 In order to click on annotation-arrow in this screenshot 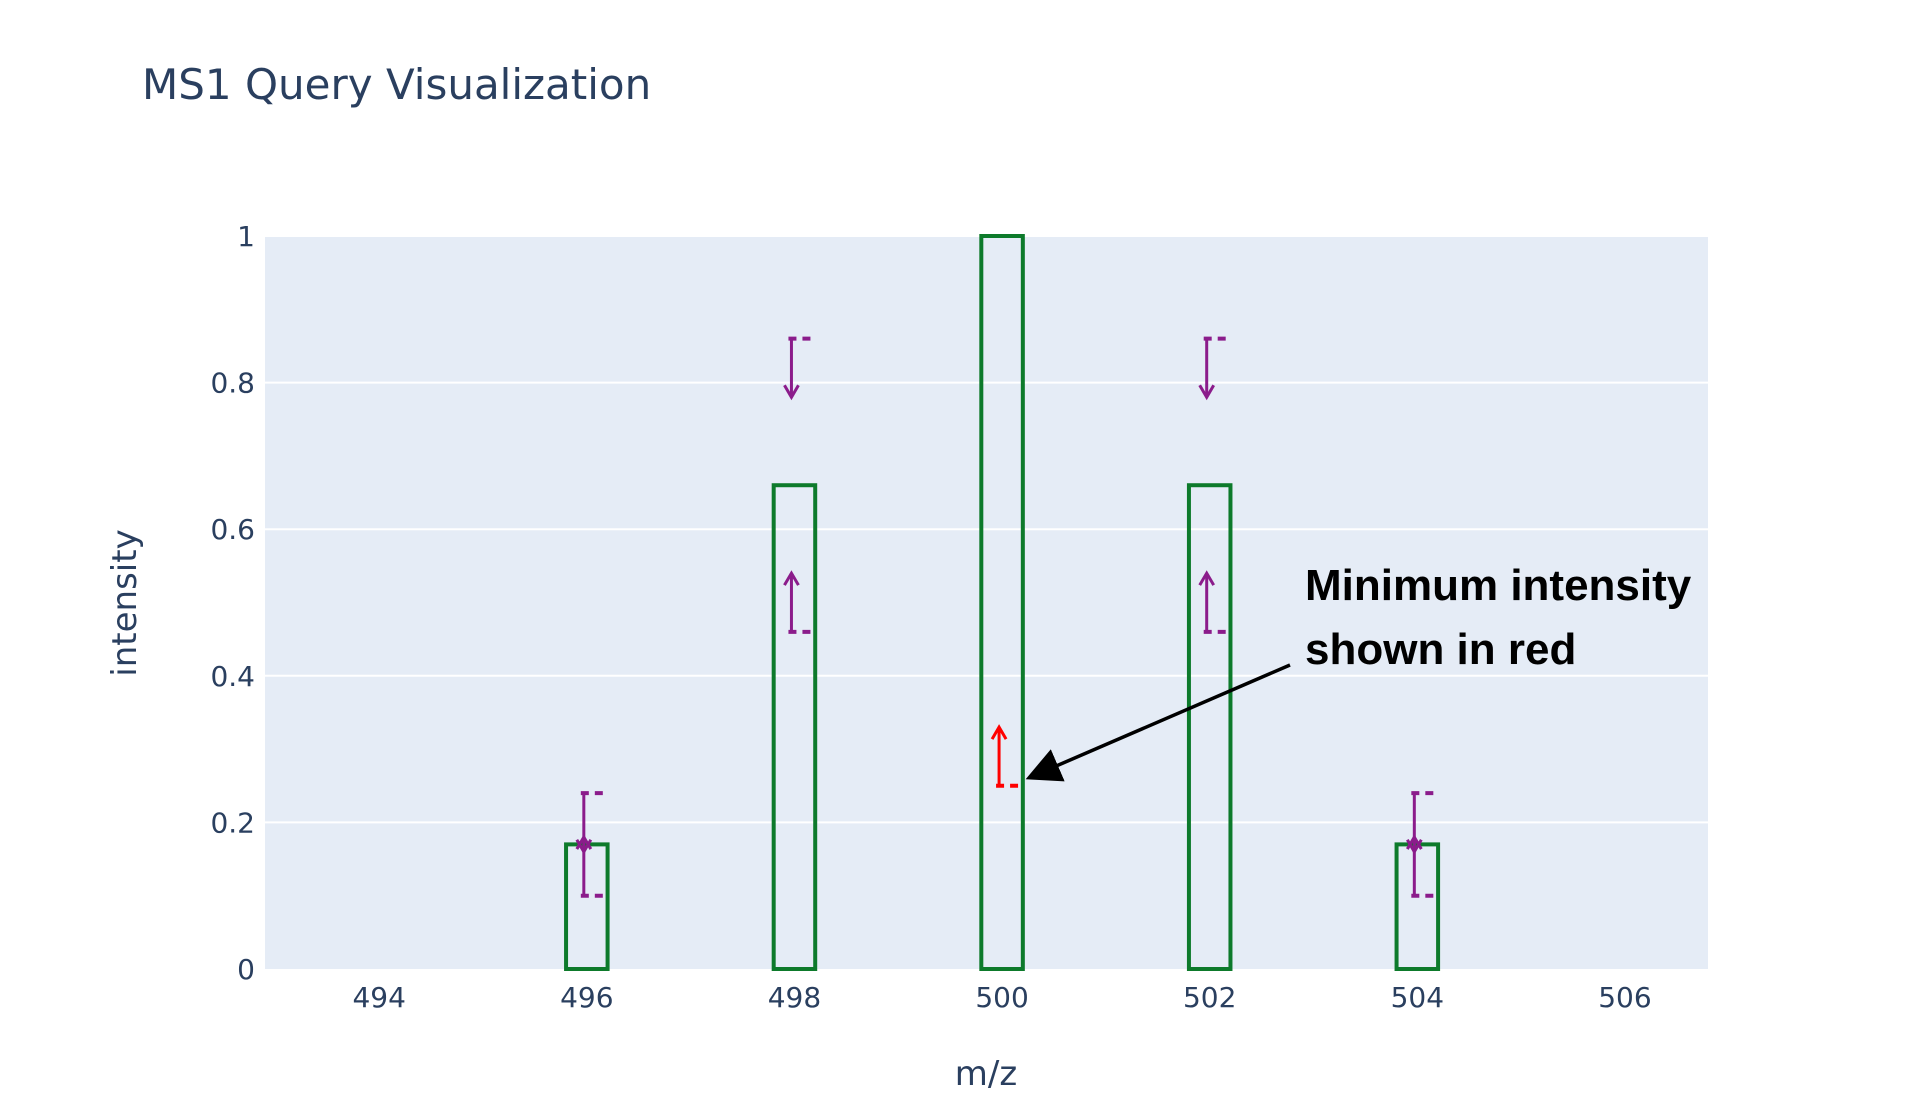, I will do `click(1158, 722)`.